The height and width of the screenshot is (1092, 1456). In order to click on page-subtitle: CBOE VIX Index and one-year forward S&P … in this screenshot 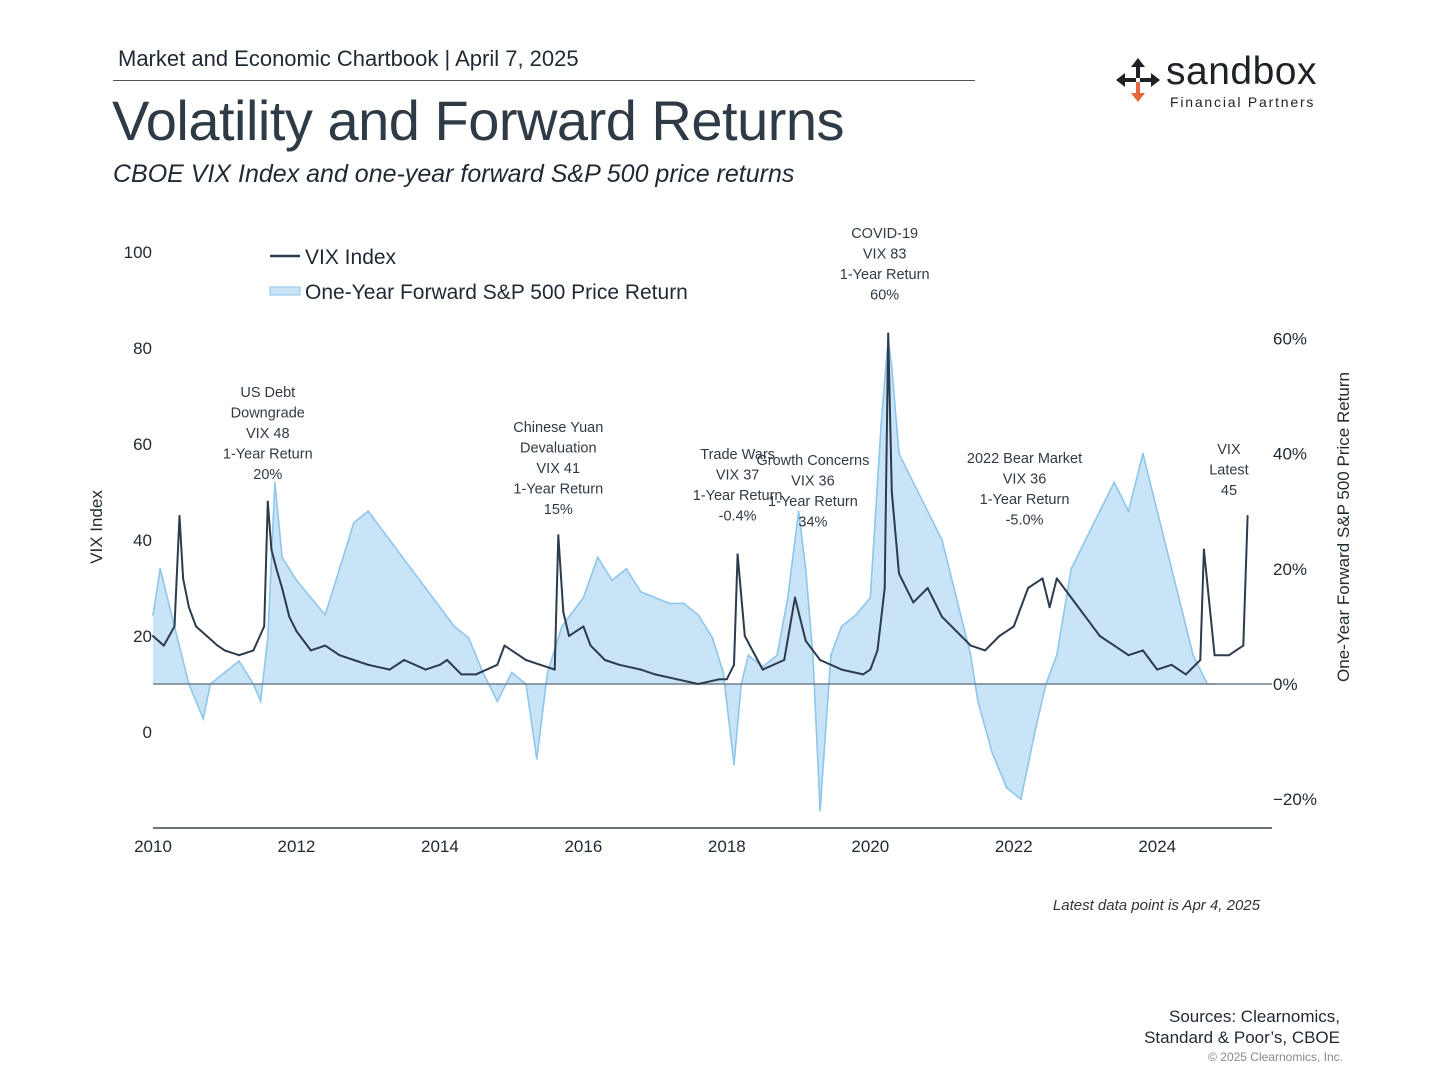, I will do `click(454, 174)`.